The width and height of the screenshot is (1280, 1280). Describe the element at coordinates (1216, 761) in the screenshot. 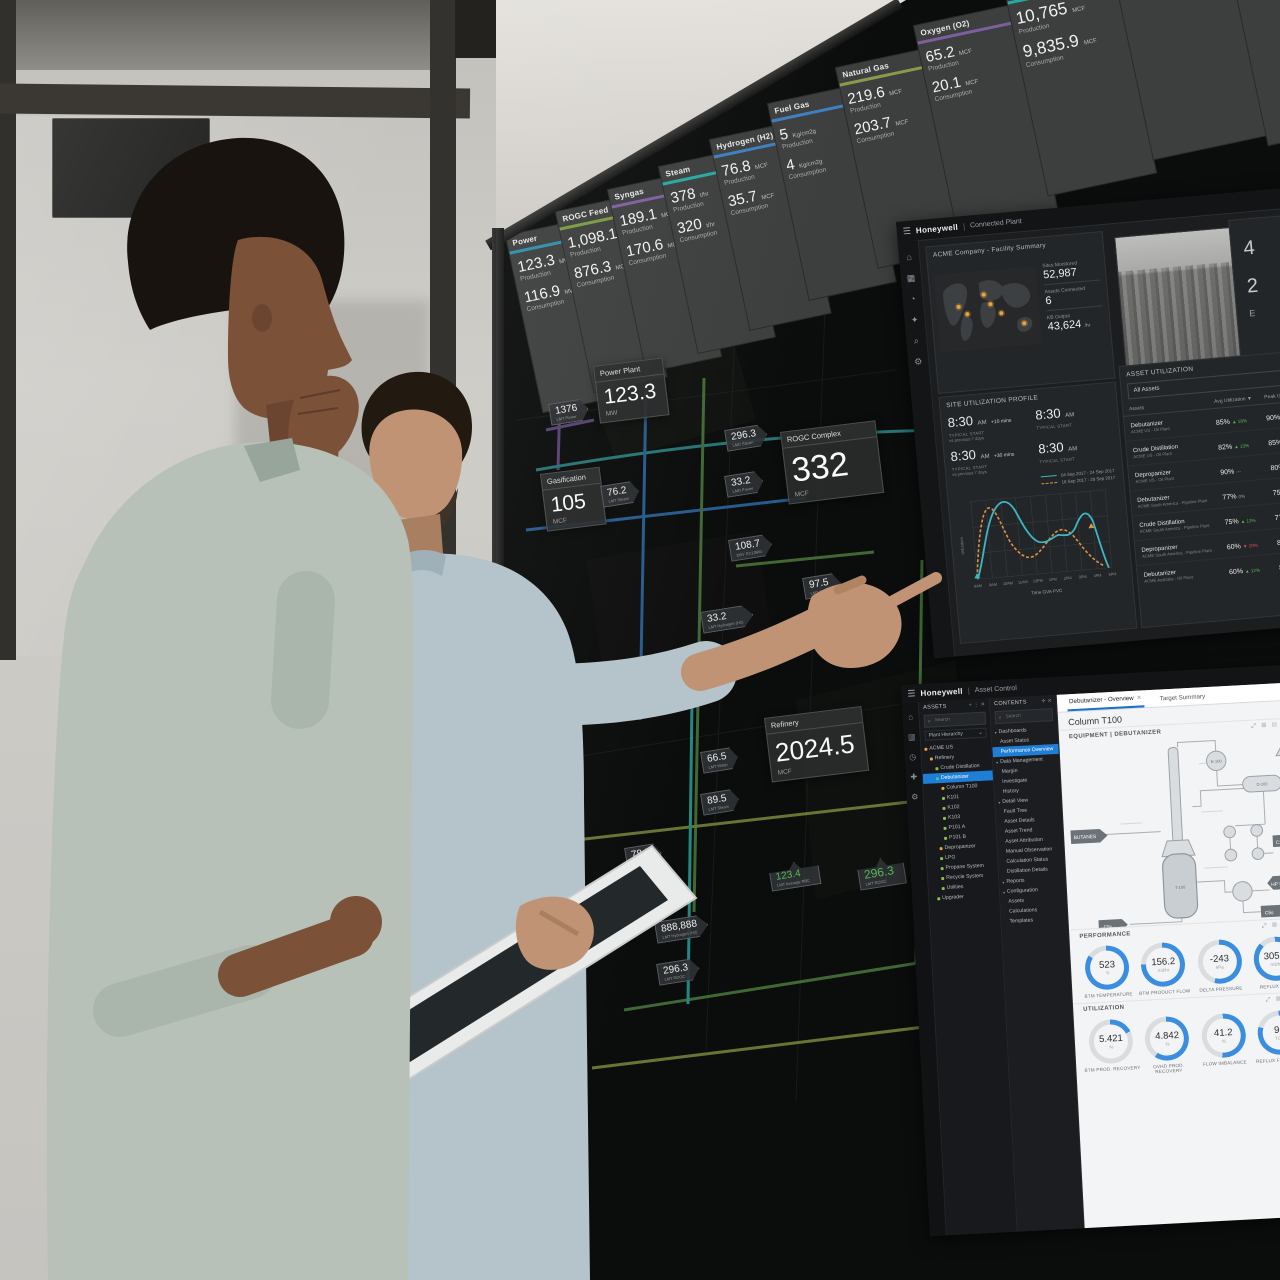

I see `svg-text: E-100` at that location.